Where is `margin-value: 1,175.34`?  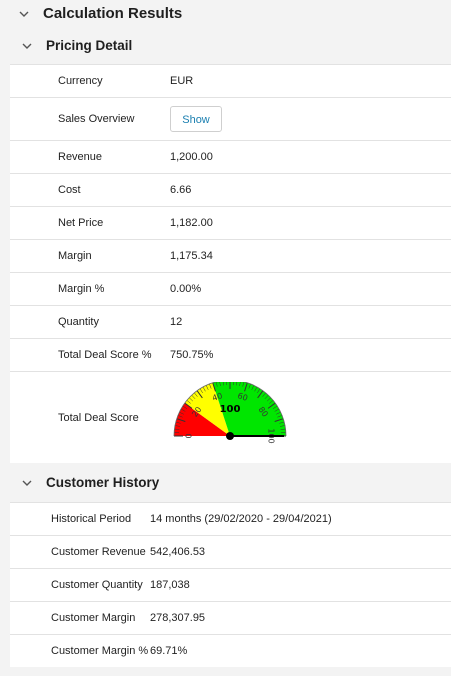 margin-value: 1,175.34 is located at coordinates (191, 256).